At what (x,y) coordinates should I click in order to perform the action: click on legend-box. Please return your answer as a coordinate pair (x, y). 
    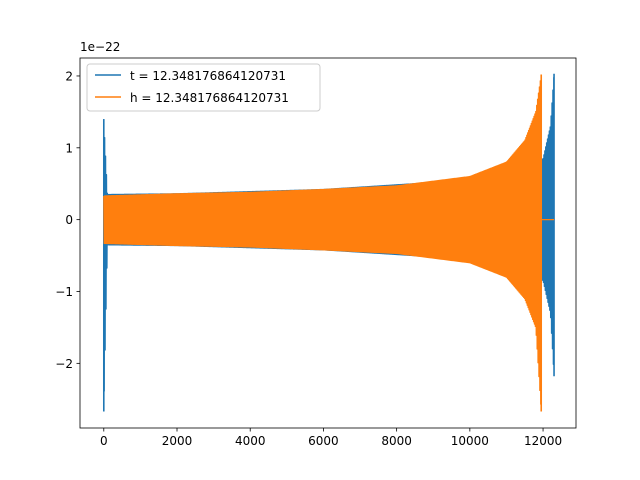
    Looking at the image, I should click on (203, 87).